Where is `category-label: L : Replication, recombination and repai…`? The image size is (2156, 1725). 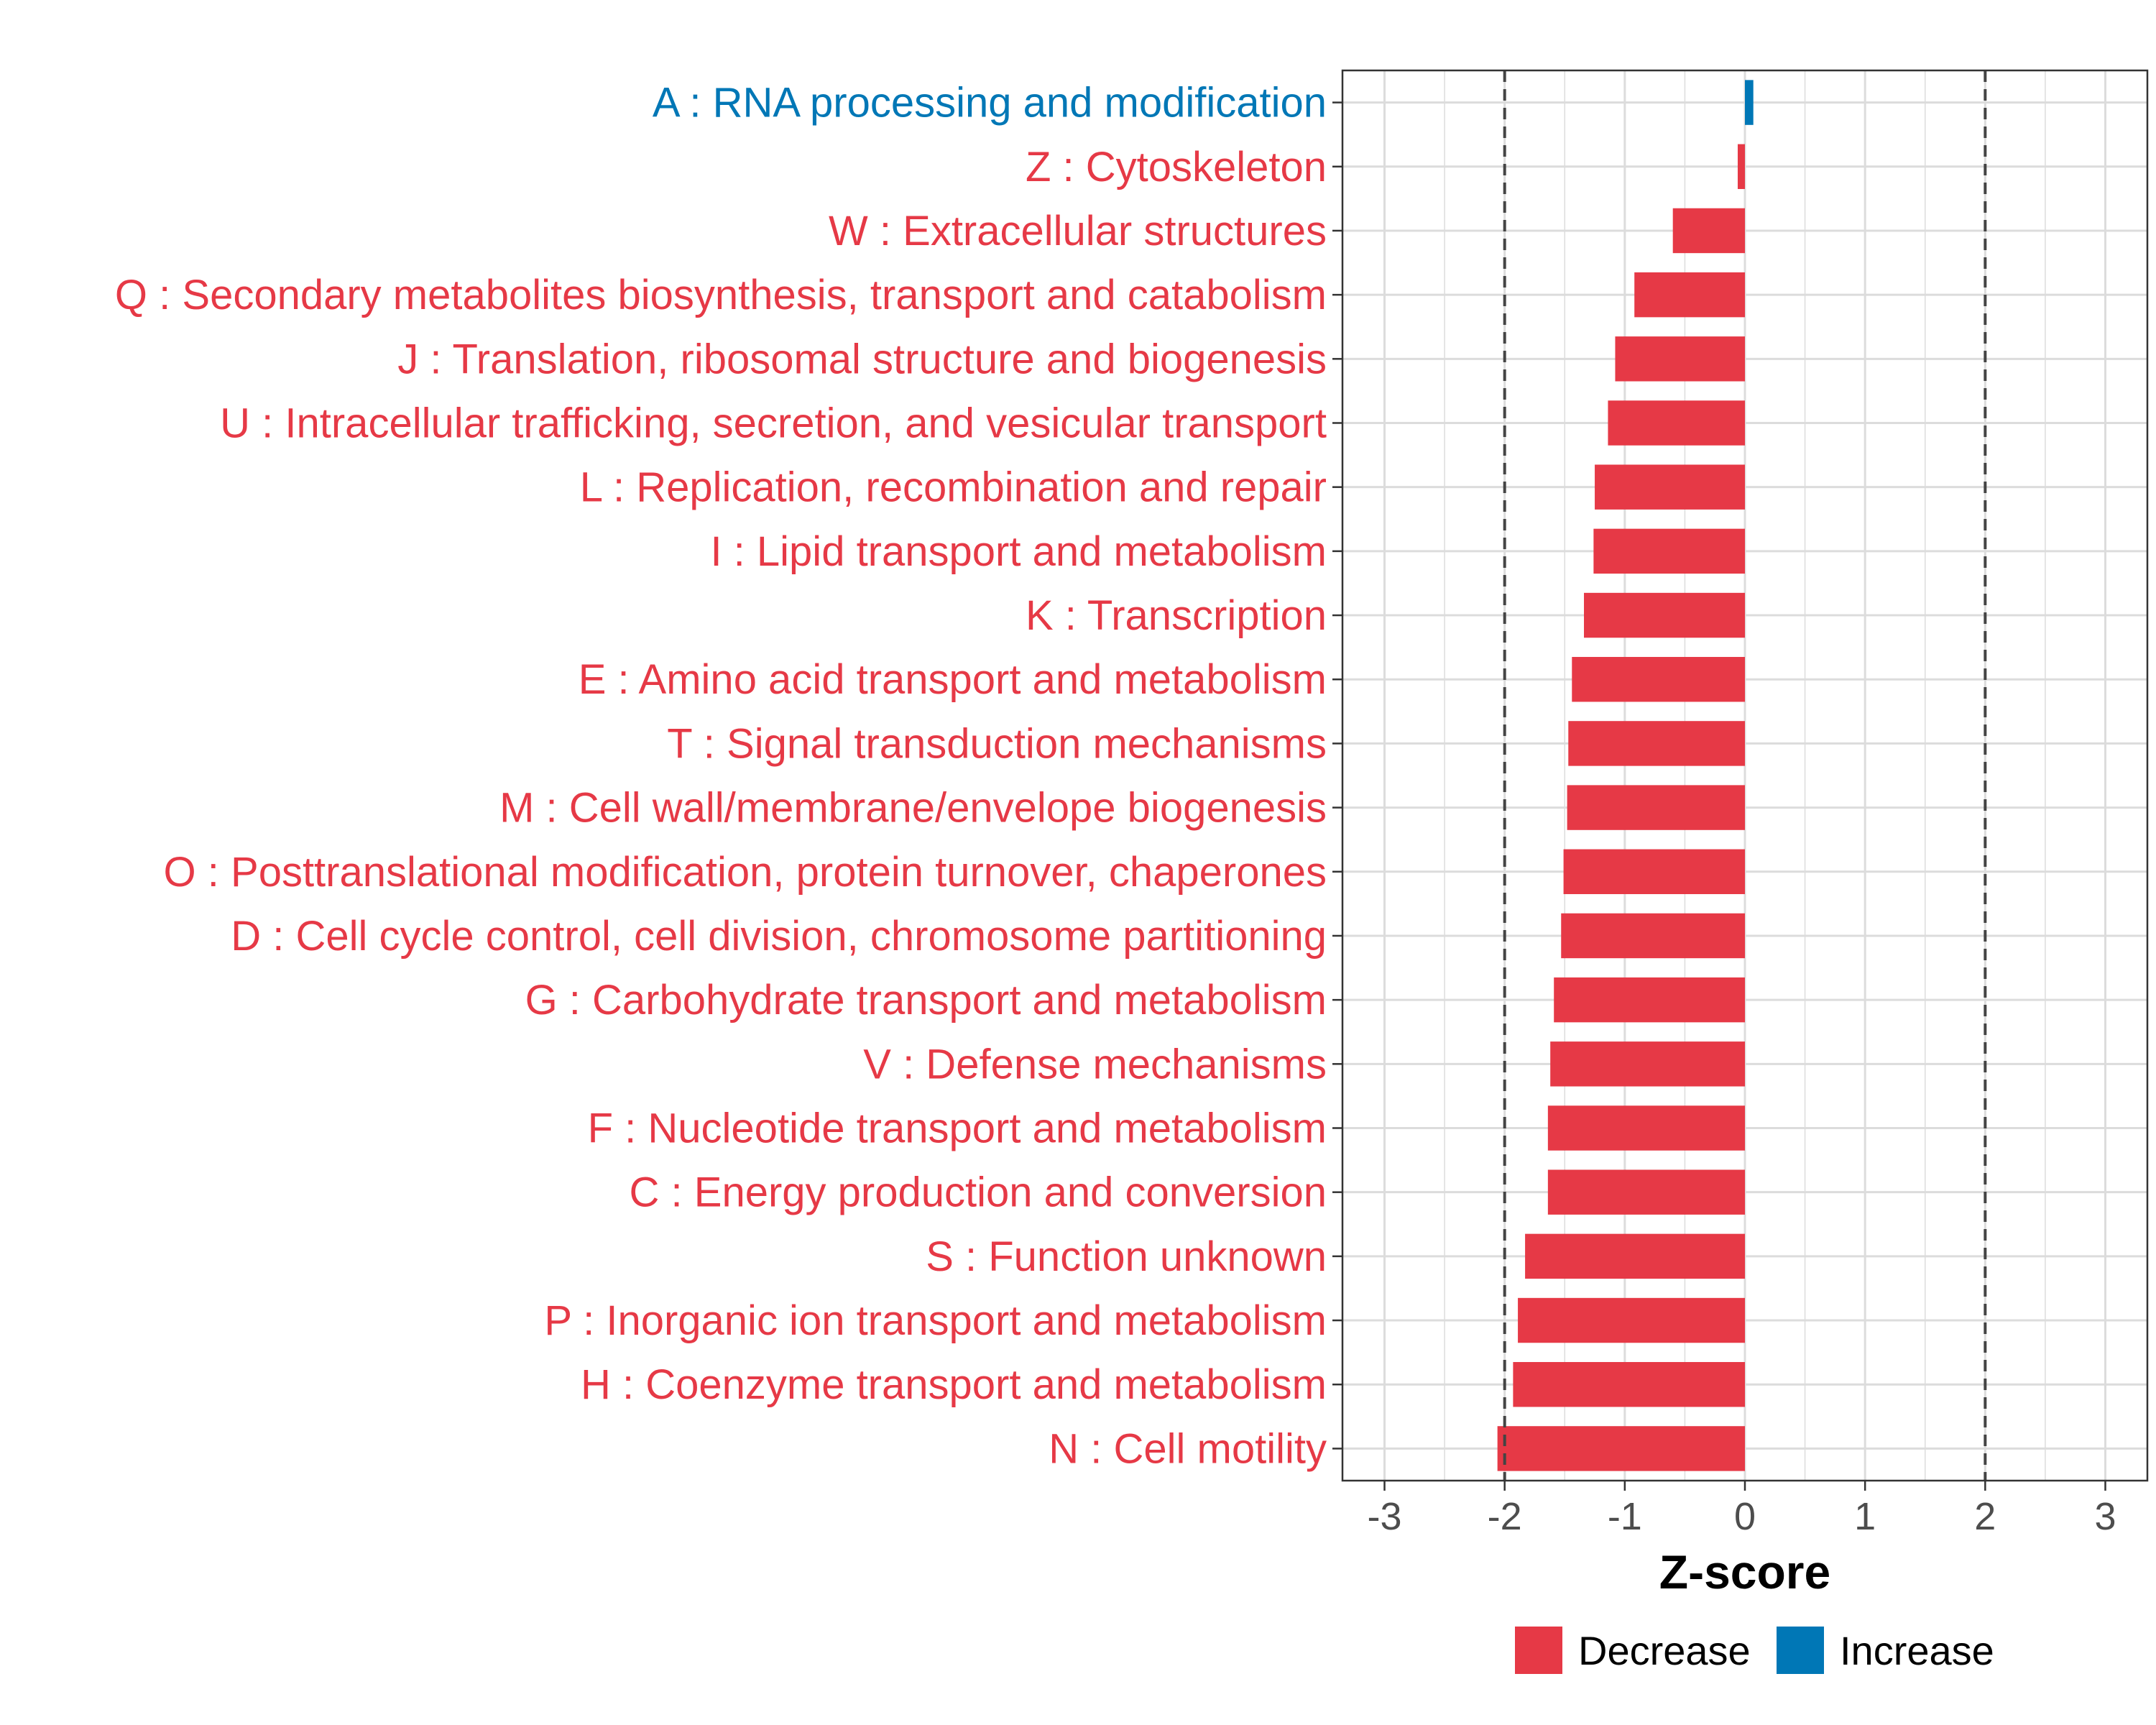
category-label: L : Replication, recombination and repai… is located at coordinates (954, 487).